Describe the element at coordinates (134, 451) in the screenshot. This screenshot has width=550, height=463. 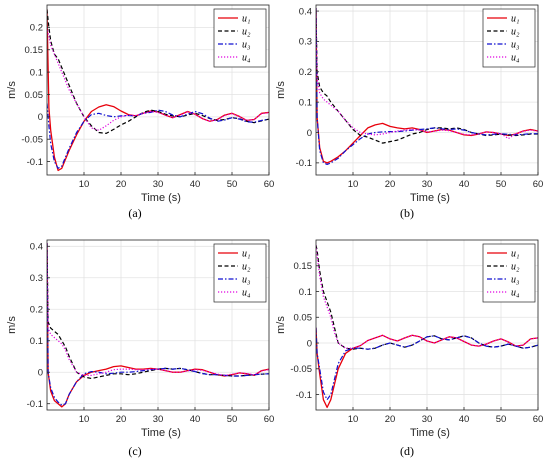
I see `panel-caption: (c)` at that location.